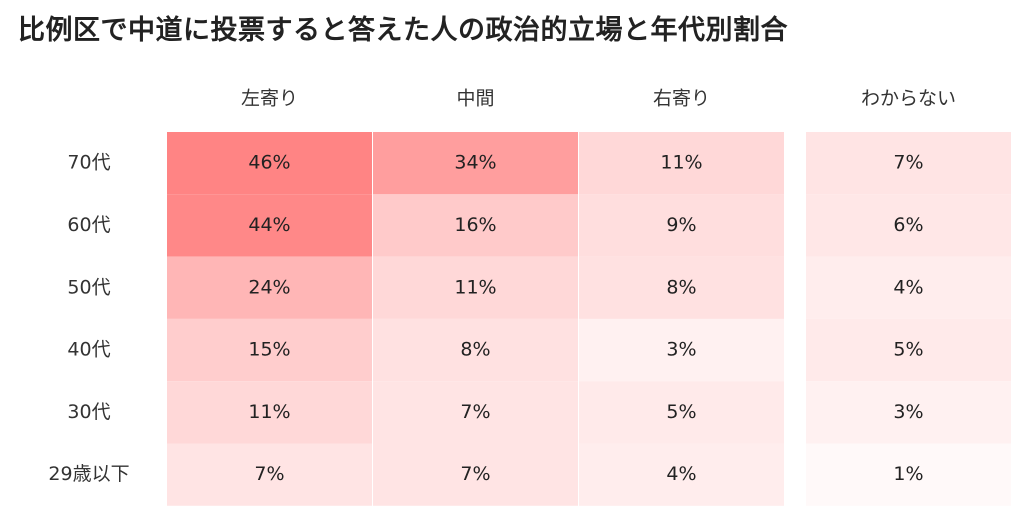 Image resolution: width=1025 pixels, height=523 pixels. What do you see at coordinates (88, 474) in the screenshot?
I see `row-header: 29歳以下` at bounding box center [88, 474].